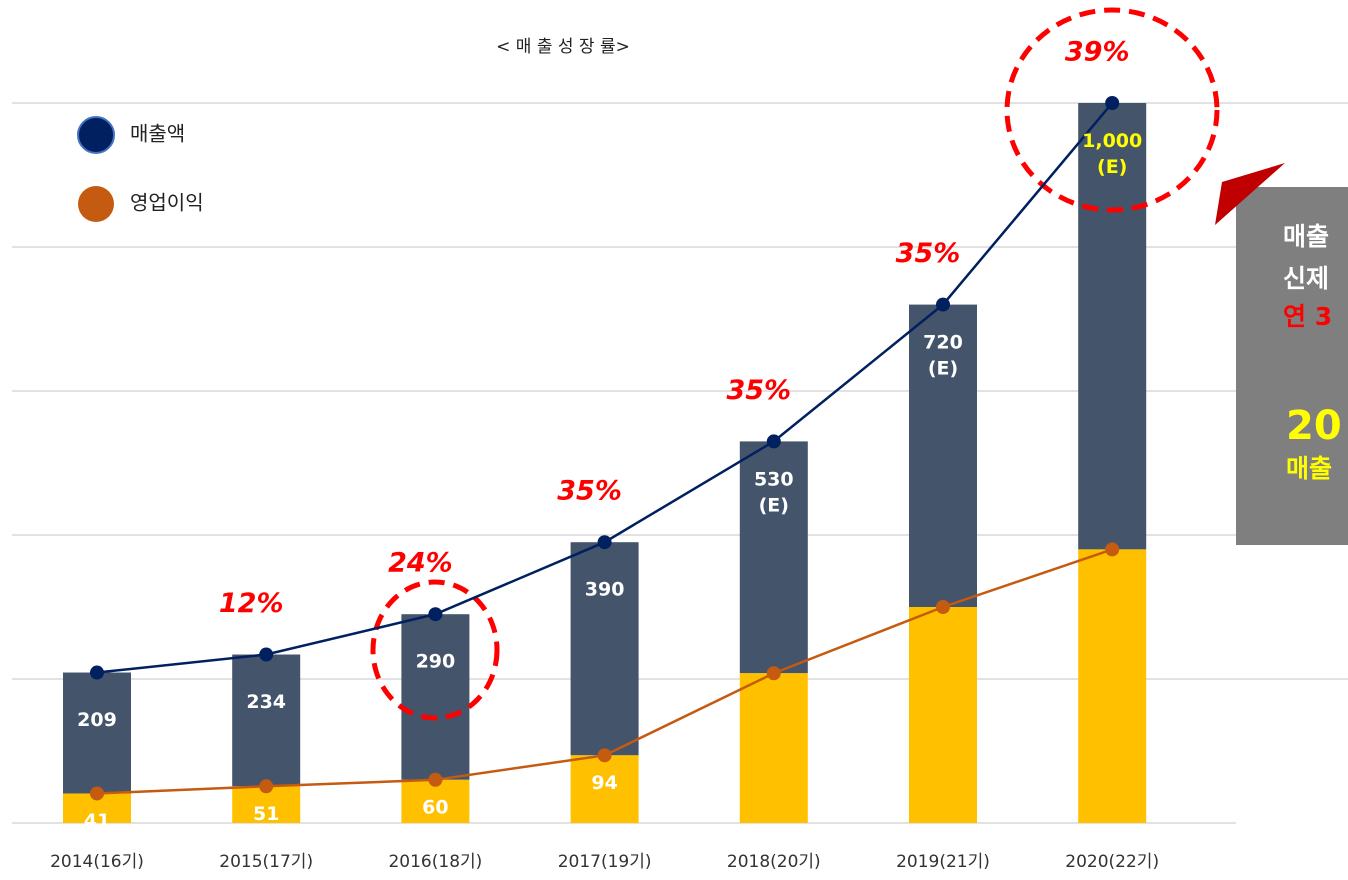 This screenshot has height=880, width=1348. Describe the element at coordinates (774, 862) in the screenshot. I see `x-tick-label: 2018(20기)` at that location.